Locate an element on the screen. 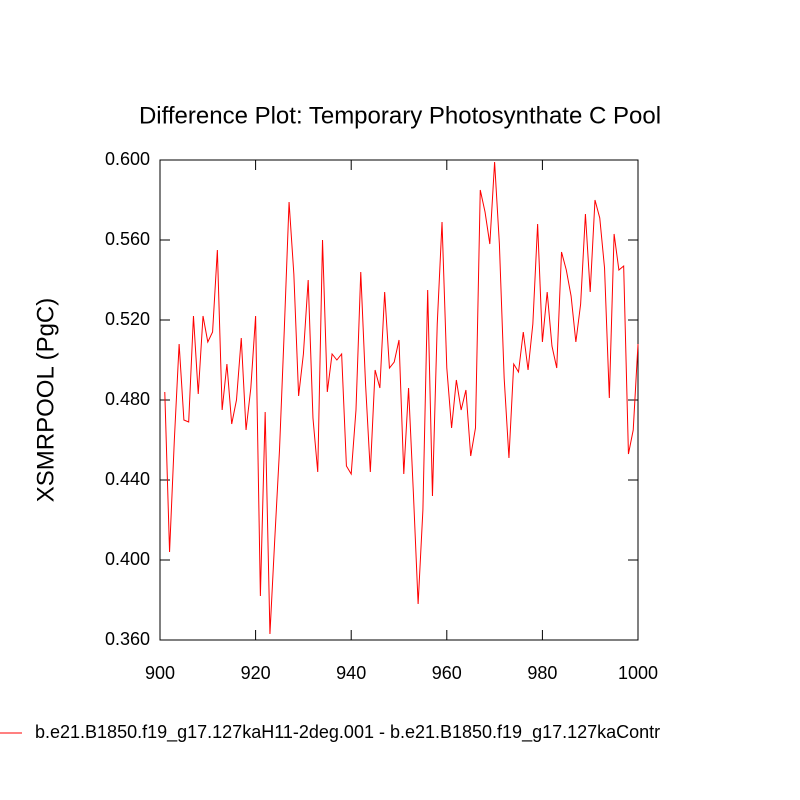 The image size is (800, 800). x-tick-label: 980 is located at coordinates (542, 673).